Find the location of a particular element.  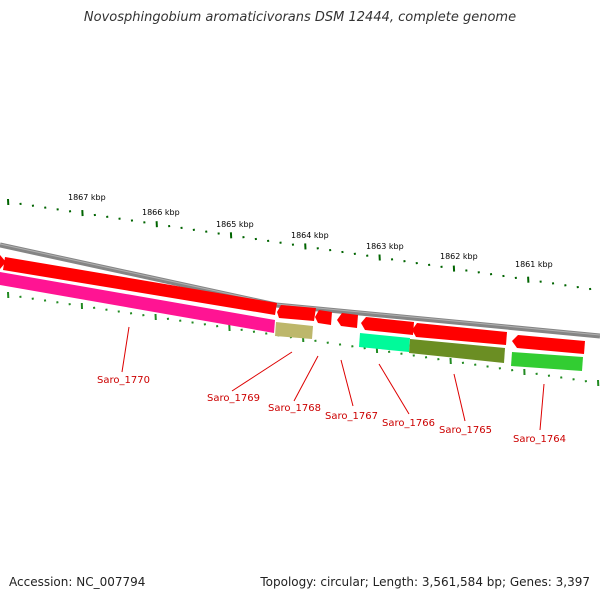

gene-label-saro-1764: Saro_1764 is located at coordinates (539, 439).